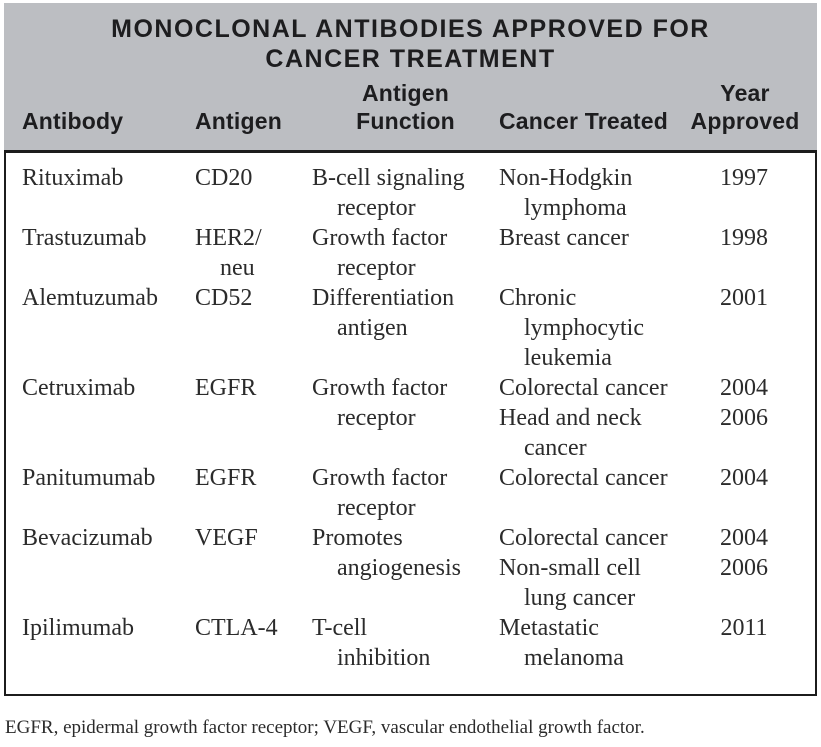  I want to click on cell-cancer-treated: Non-Hodgkin, so click(566, 178).